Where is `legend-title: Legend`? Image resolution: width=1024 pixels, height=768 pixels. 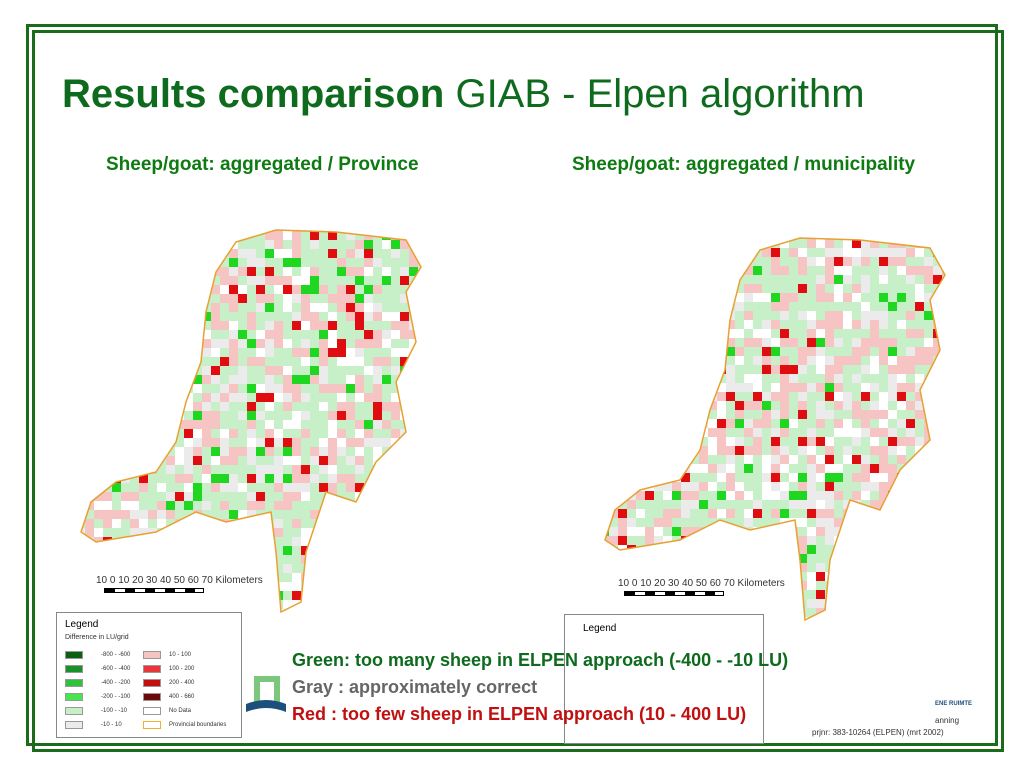
legend-title: Legend is located at coordinates (82, 624).